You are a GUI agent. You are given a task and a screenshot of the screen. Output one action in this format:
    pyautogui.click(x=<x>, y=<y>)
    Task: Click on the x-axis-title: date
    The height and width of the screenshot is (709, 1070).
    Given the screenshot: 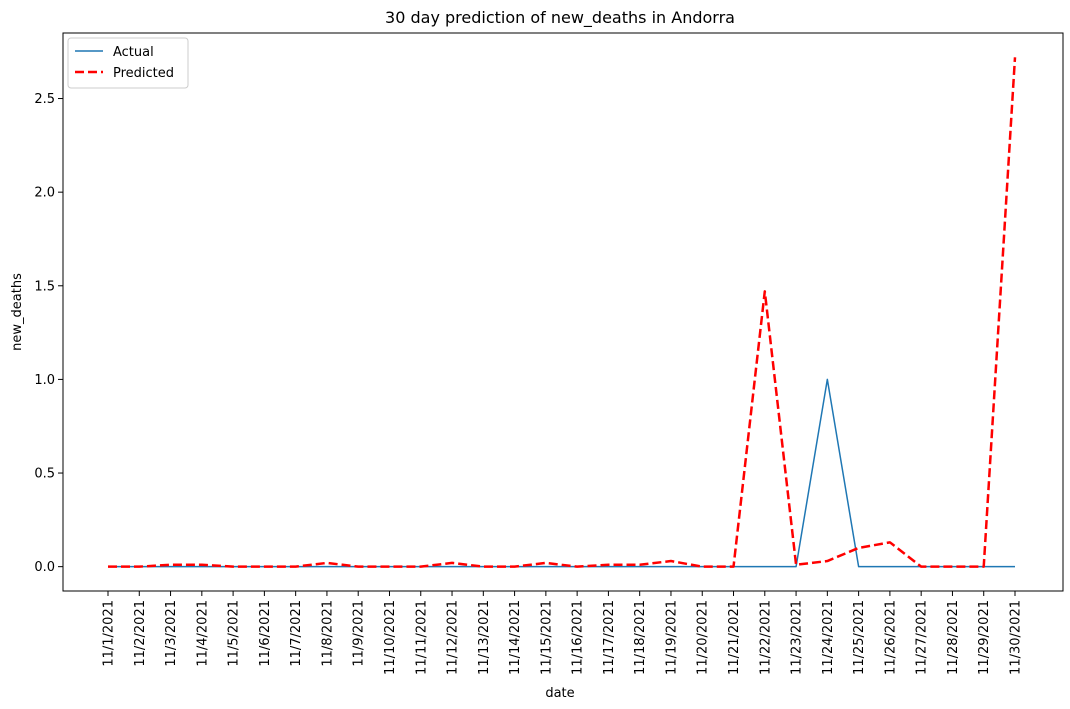 What is the action you would take?
    pyautogui.click(x=559, y=693)
    